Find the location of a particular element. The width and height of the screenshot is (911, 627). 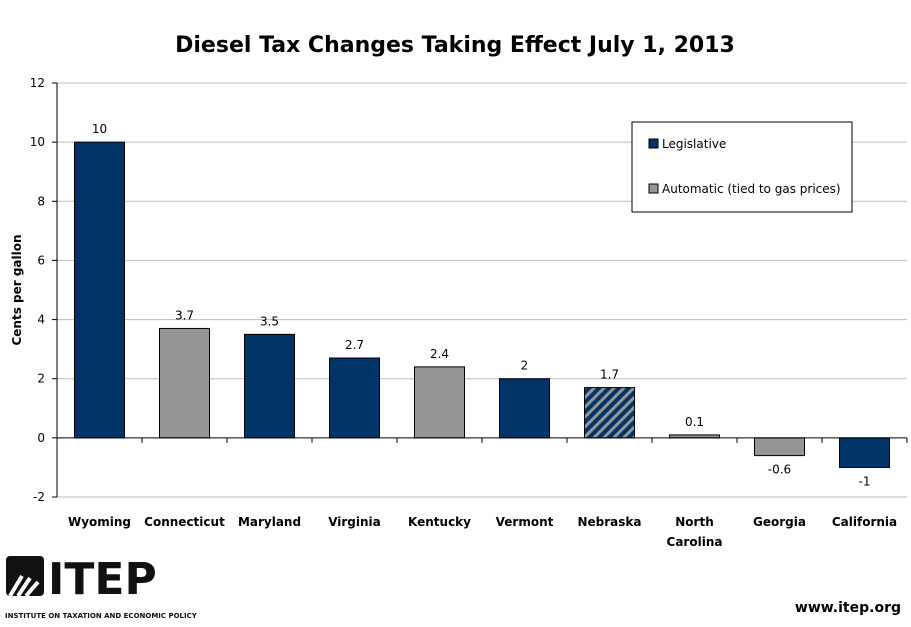

legend-label-legislative: Legislative is located at coordinates (694, 144).